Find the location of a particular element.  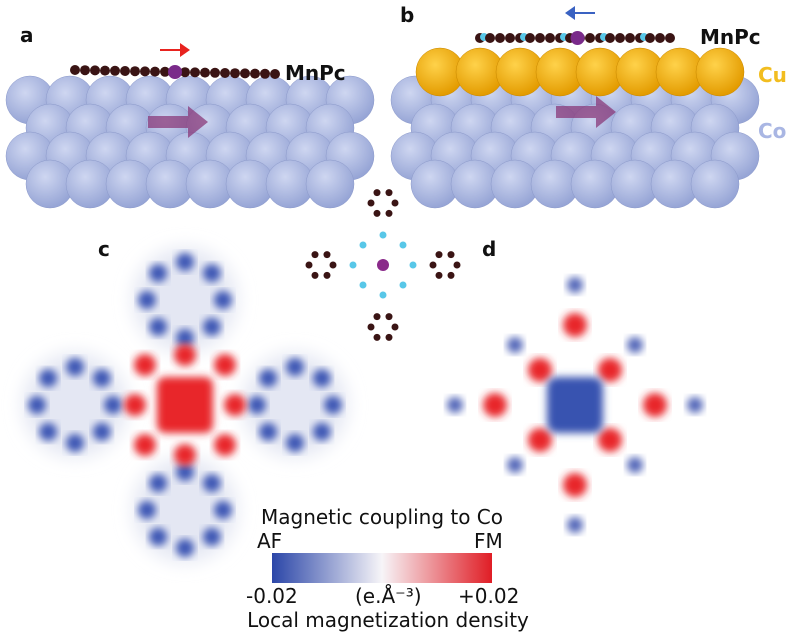

colorbar-max: +0.02 is located at coordinates (488, 596).